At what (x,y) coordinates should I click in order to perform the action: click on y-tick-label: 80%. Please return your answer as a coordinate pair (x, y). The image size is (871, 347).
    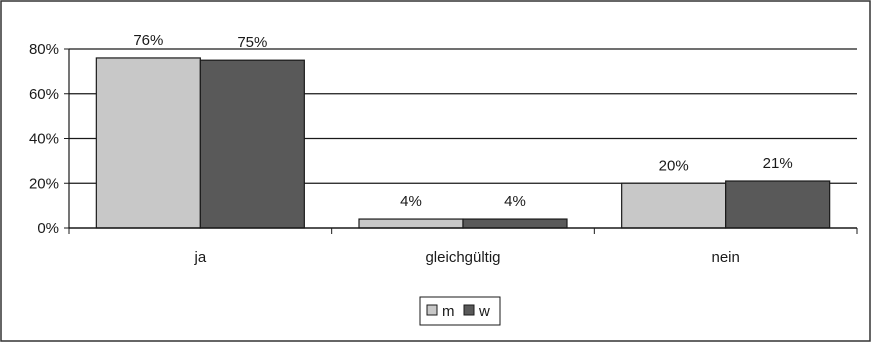
    Looking at the image, I should click on (44, 49).